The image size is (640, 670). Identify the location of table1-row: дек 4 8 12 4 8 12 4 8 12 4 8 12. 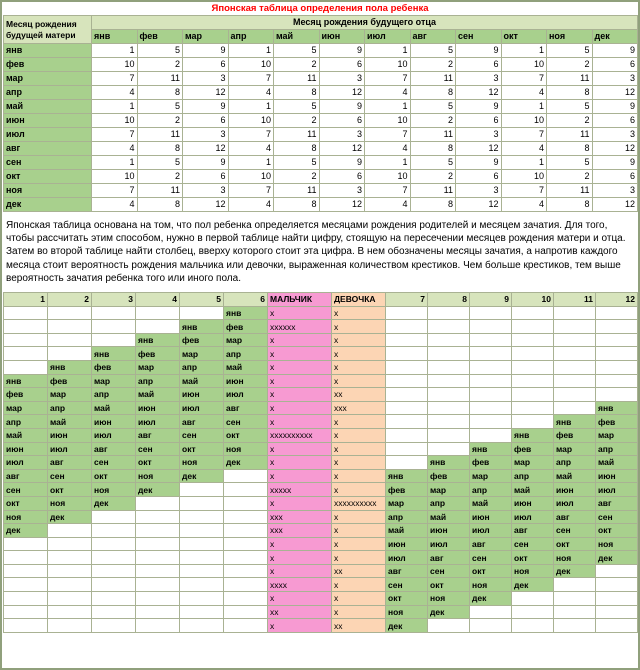
(320, 204).